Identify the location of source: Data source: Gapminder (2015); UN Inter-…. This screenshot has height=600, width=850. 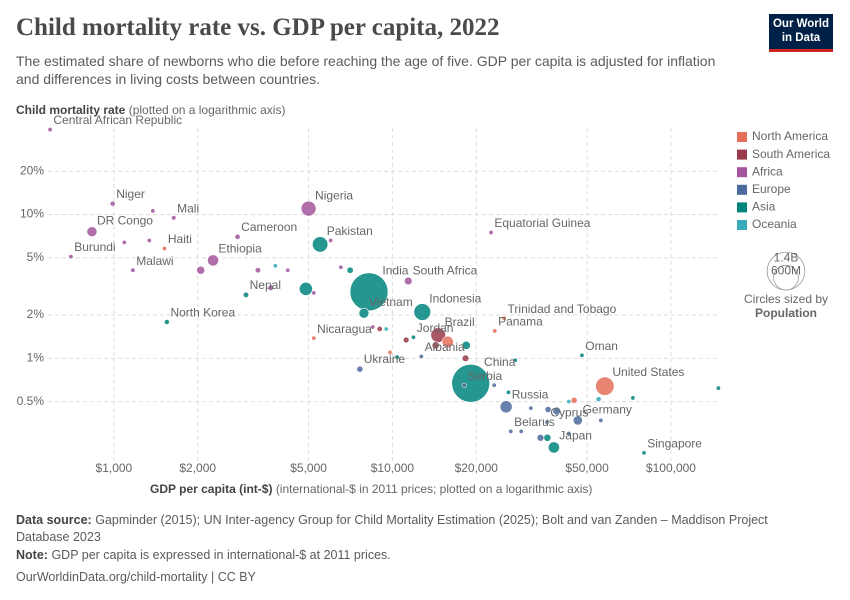
(416, 529).